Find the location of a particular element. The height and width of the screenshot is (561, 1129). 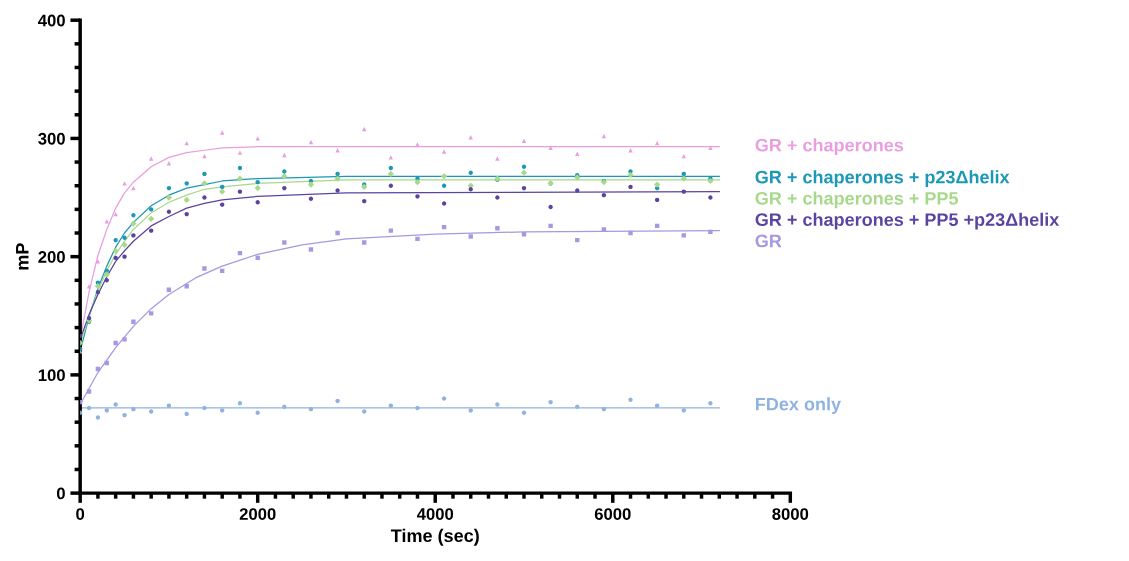

text: GR + chaperones + PP5 is located at coordinates (857, 200).